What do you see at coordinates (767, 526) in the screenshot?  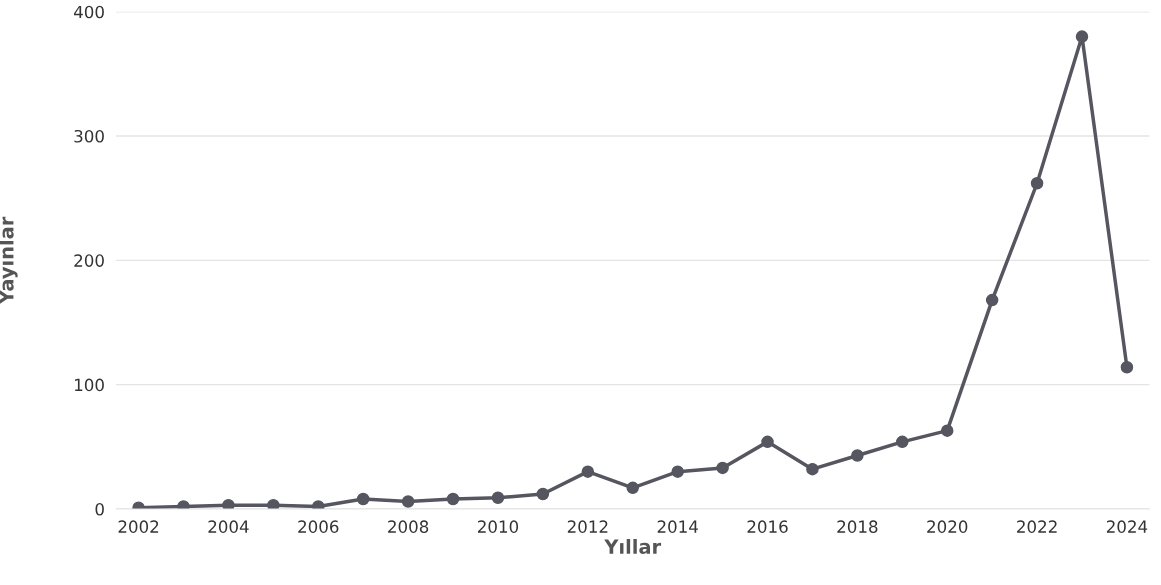 I see `x-tick-label: 2016` at bounding box center [767, 526].